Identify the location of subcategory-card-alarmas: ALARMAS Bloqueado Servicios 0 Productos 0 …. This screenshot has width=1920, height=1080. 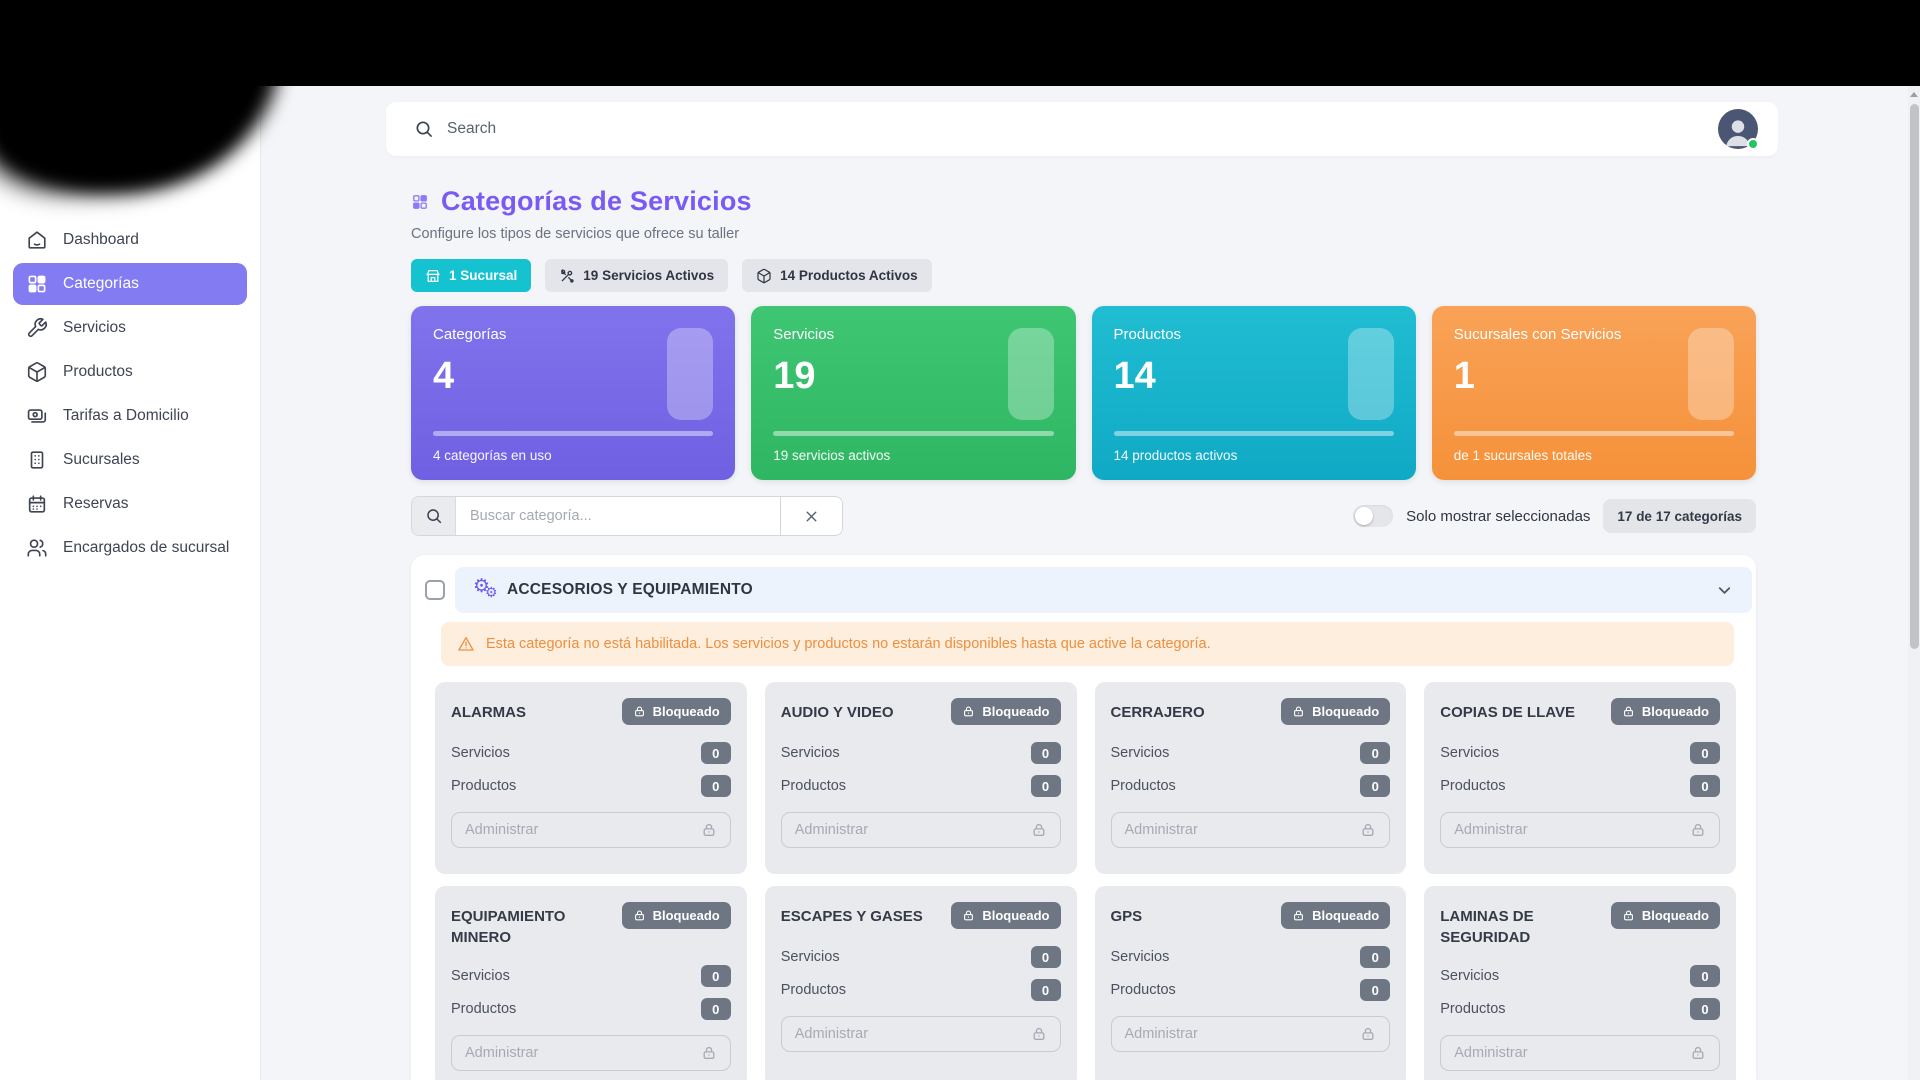
(591, 778).